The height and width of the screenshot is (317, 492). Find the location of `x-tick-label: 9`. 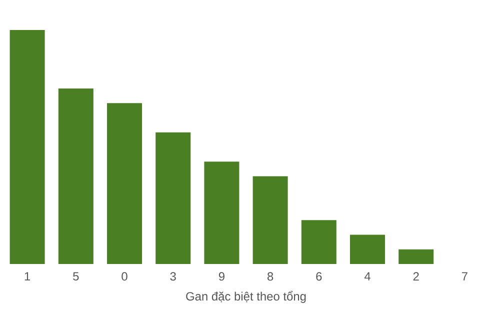

x-tick-label: 9 is located at coordinates (221, 276).